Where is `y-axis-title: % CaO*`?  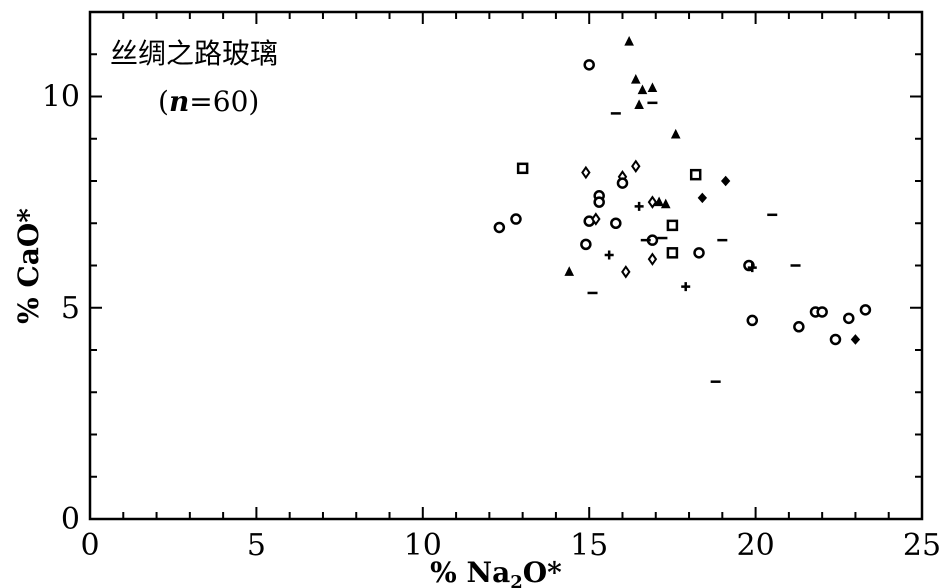
y-axis-title: % CaO* is located at coordinates (28, 266).